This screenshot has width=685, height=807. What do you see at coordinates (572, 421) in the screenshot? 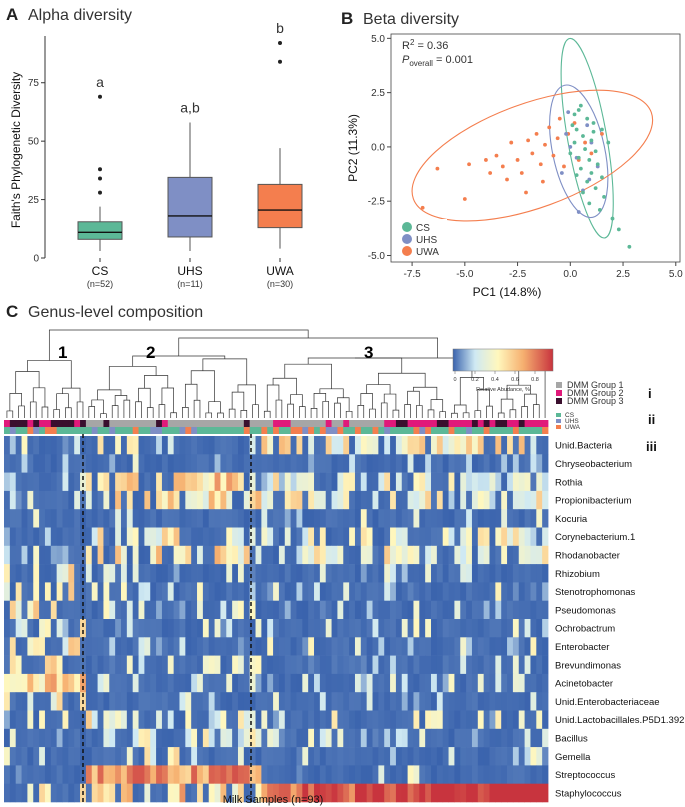
I see `group-legend-label: UHS` at bounding box center [572, 421].